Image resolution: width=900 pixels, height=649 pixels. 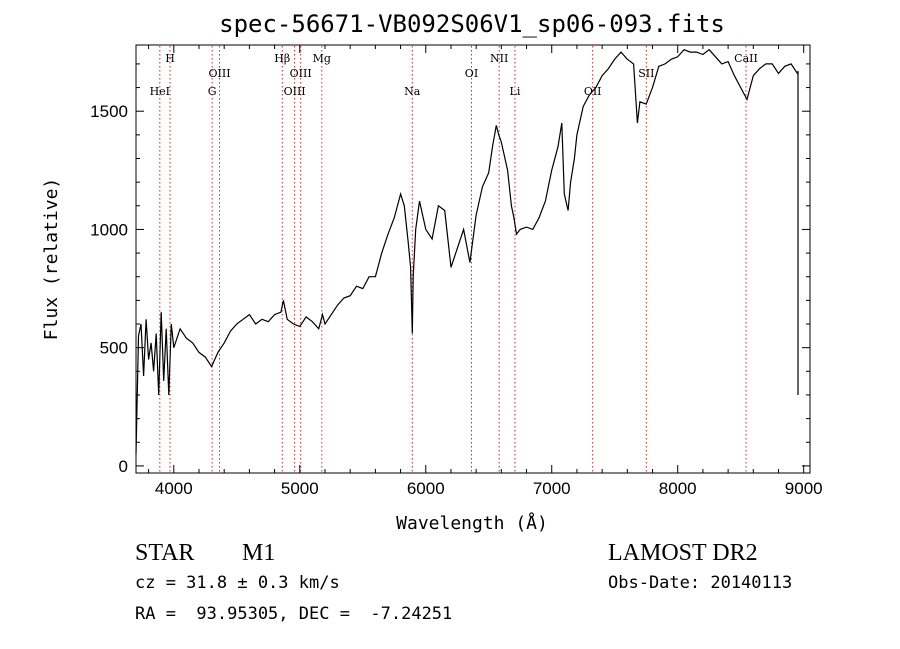 What do you see at coordinates (678, 488) in the screenshot?
I see `x-tick-label-4: 8000` at bounding box center [678, 488].